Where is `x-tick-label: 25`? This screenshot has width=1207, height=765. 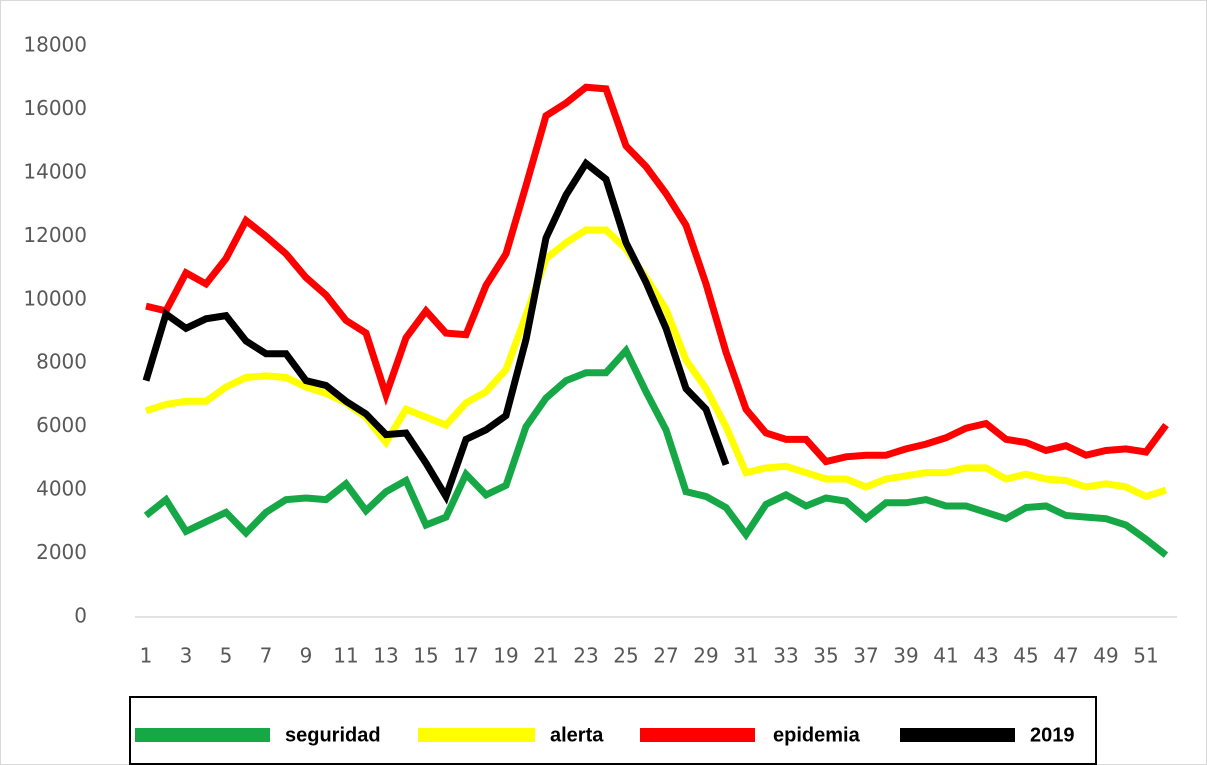 x-tick-label: 25 is located at coordinates (625, 656).